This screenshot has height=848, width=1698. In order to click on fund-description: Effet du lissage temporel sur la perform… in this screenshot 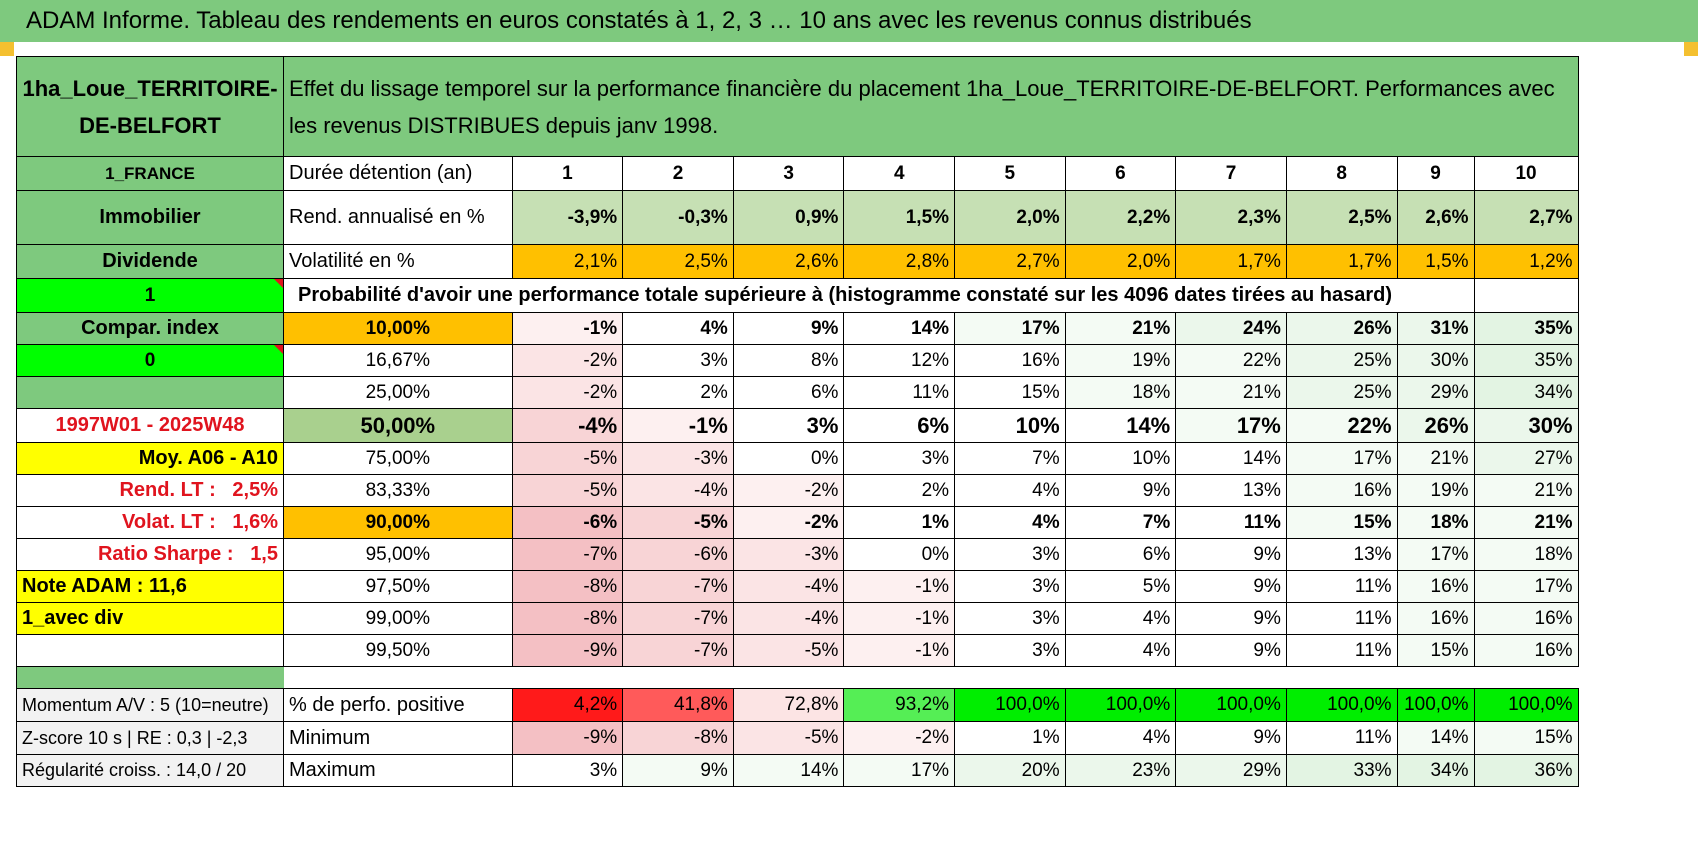, I will do `click(931, 106)`.